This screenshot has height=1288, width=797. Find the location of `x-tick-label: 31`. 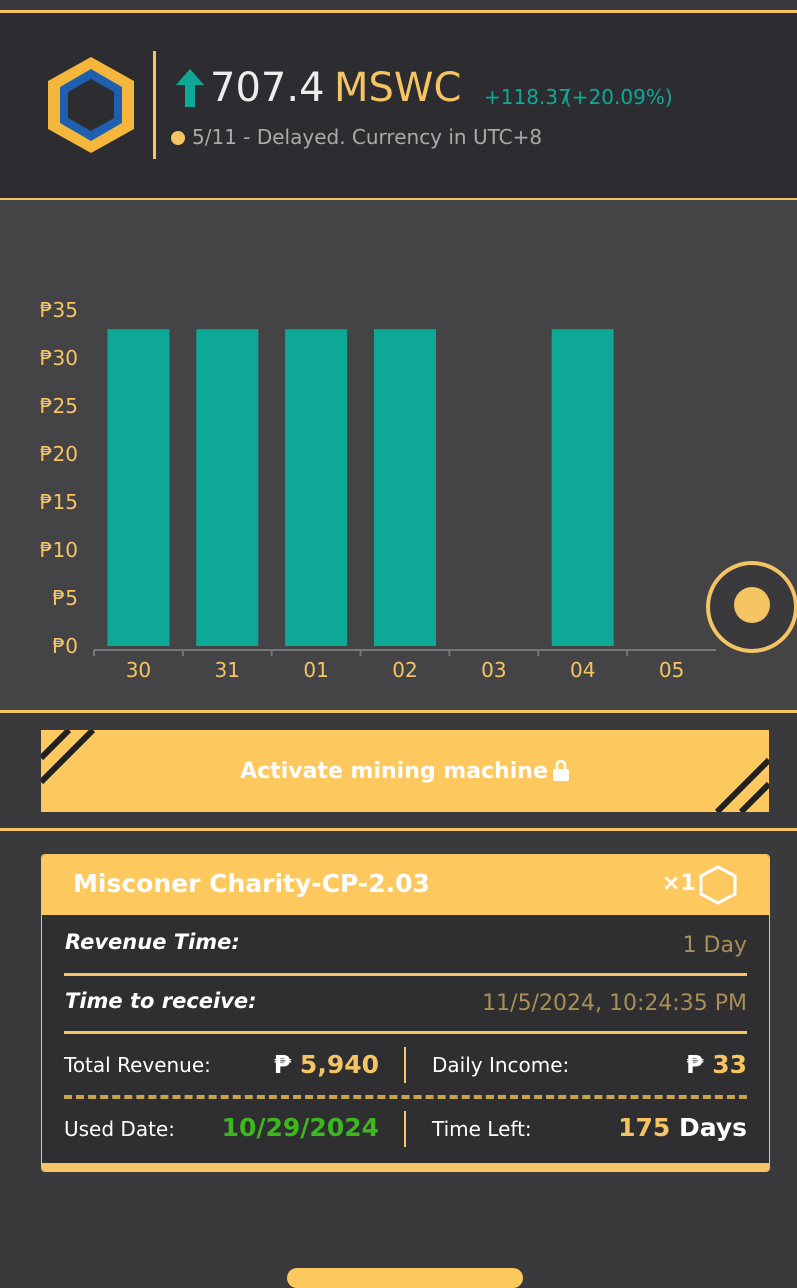

x-tick-label: 31 is located at coordinates (227, 670).